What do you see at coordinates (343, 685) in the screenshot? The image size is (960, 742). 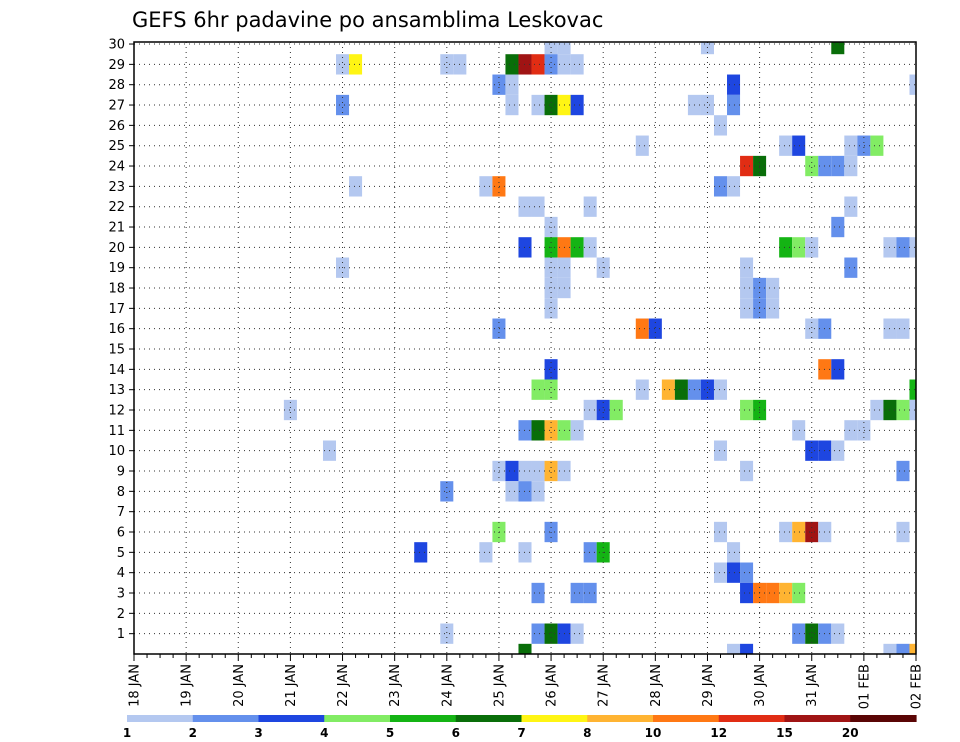 I see `x-tick-label: 22 JAN` at bounding box center [343, 685].